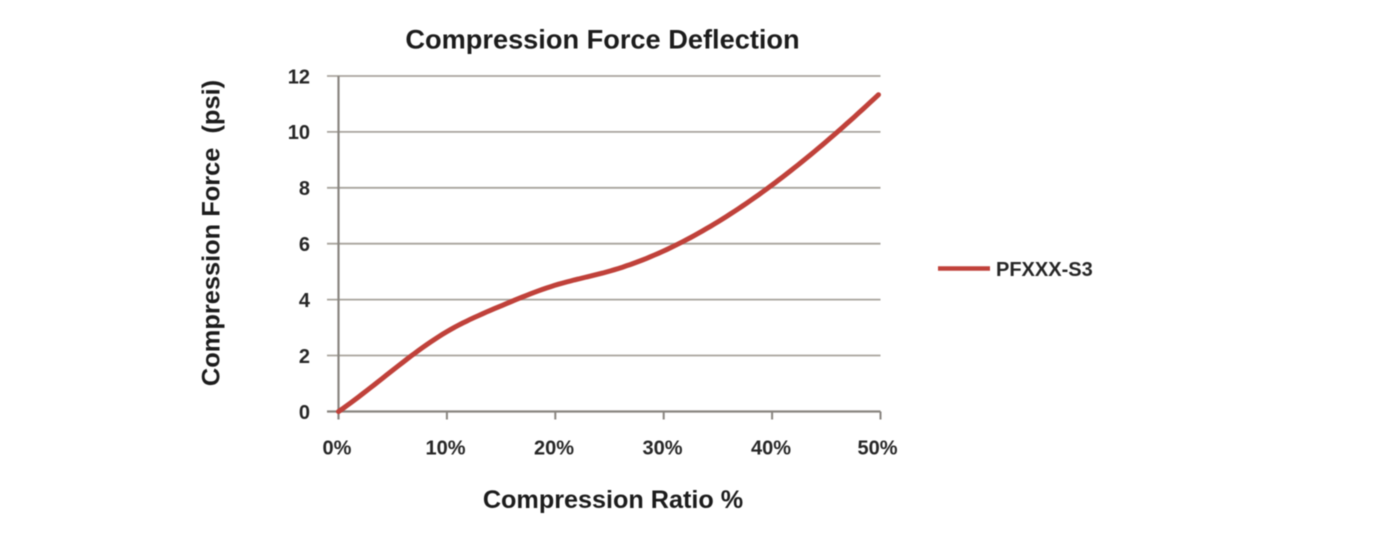 This screenshot has height=555, width=1385. What do you see at coordinates (299, 133) in the screenshot?
I see `svg-text: 10` at bounding box center [299, 133].